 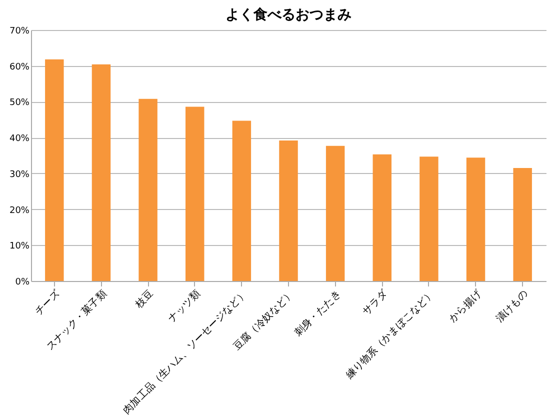 What do you see at coordinates (19, 103) in the screenshot?
I see `y-tick-label: 50%` at bounding box center [19, 103].